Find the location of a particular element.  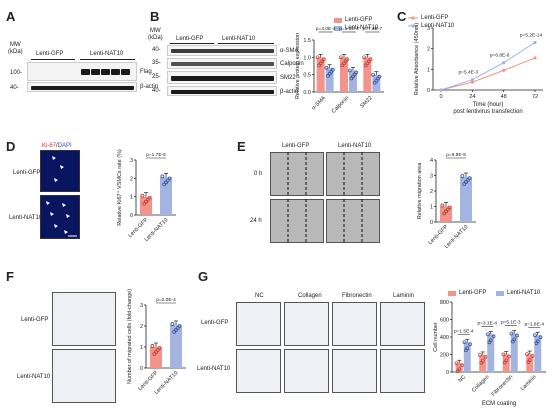

d-arrowheads is located at coordinates (61, 196).